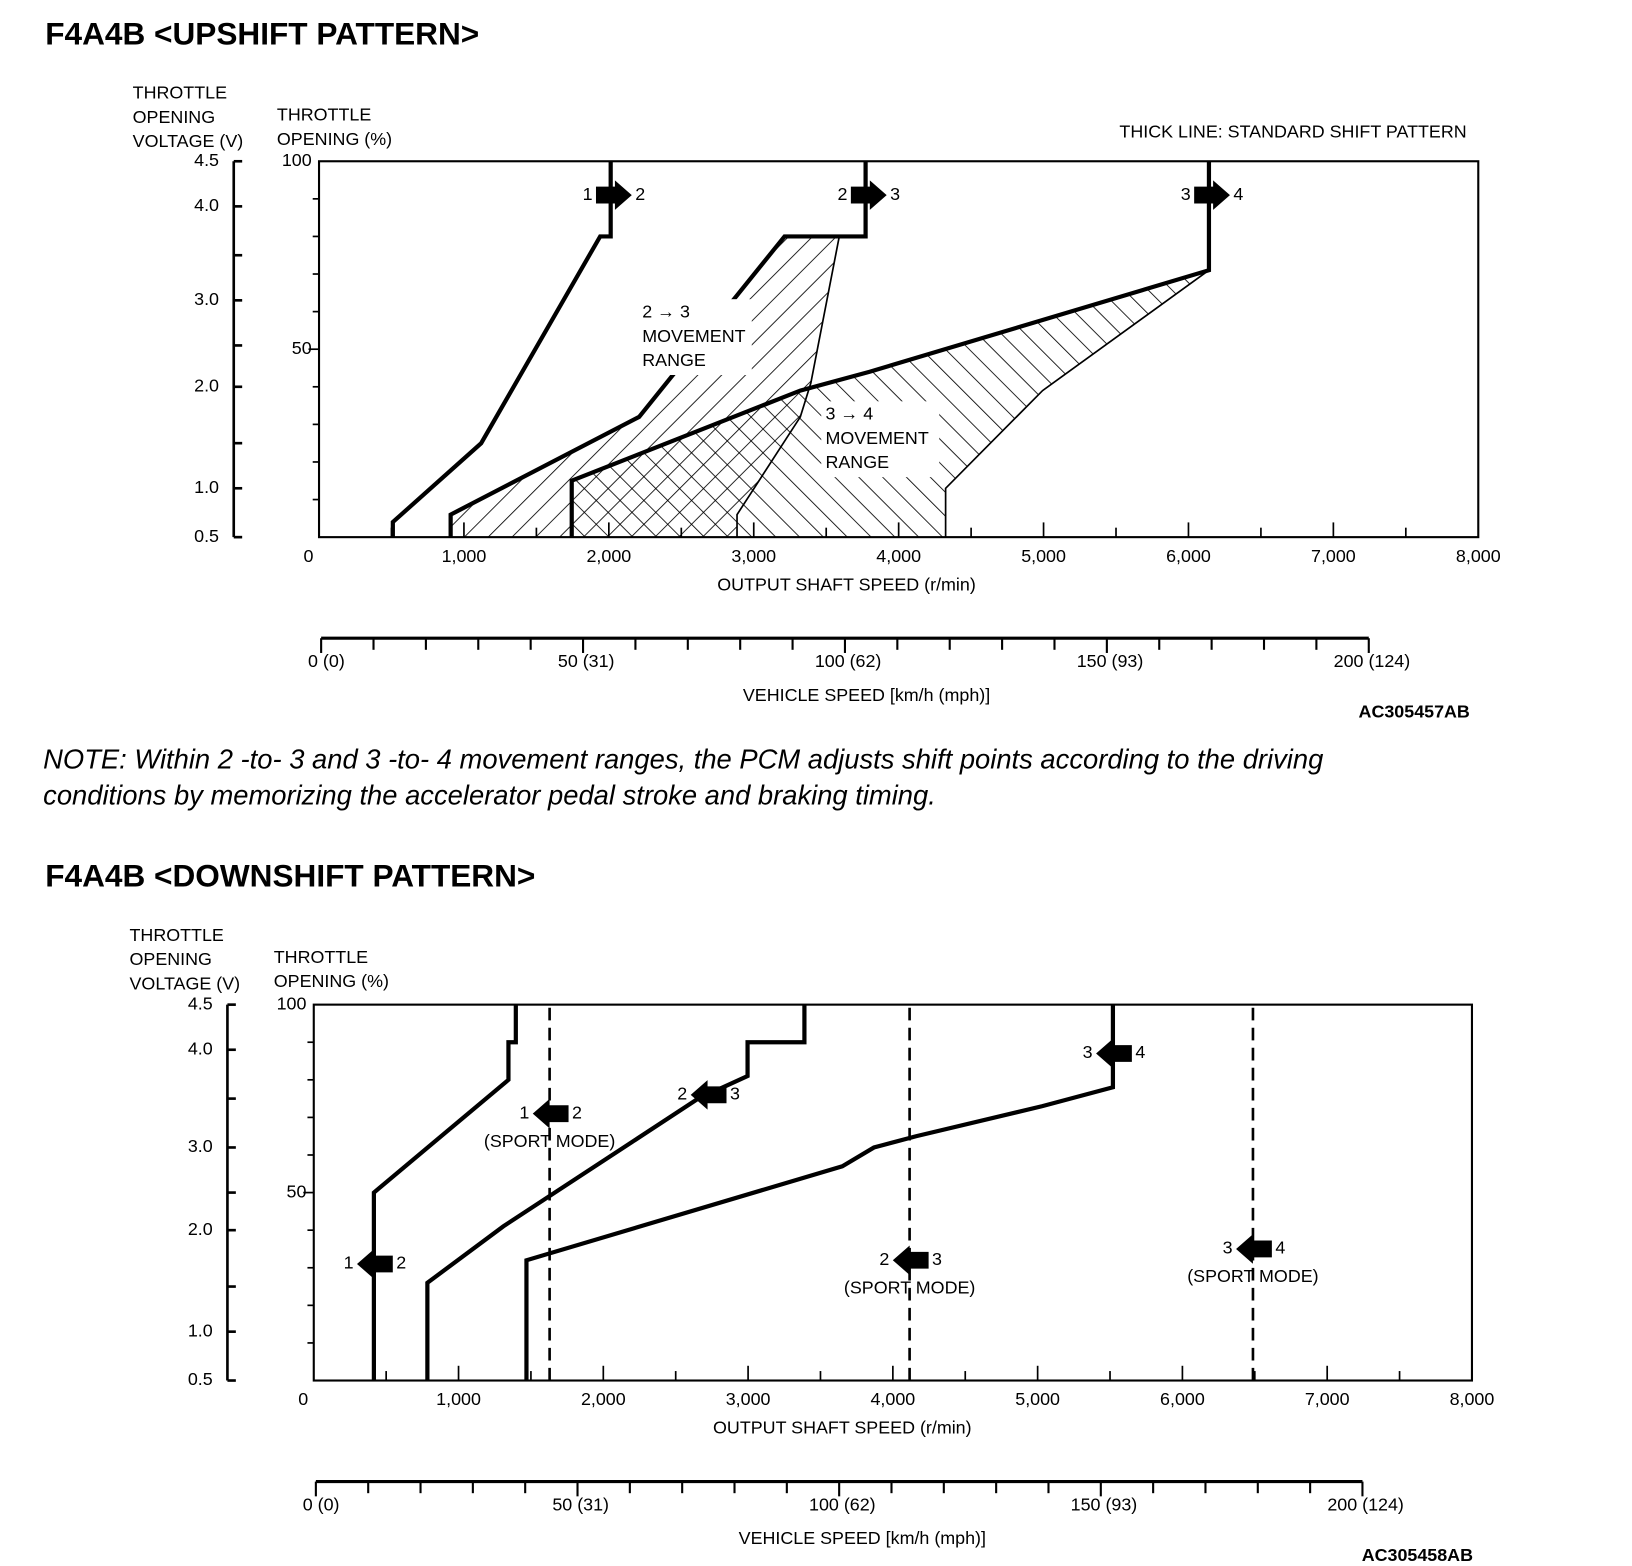  I want to click on vehicle-speed-tick-label: 150 (93), so click(1110, 661).